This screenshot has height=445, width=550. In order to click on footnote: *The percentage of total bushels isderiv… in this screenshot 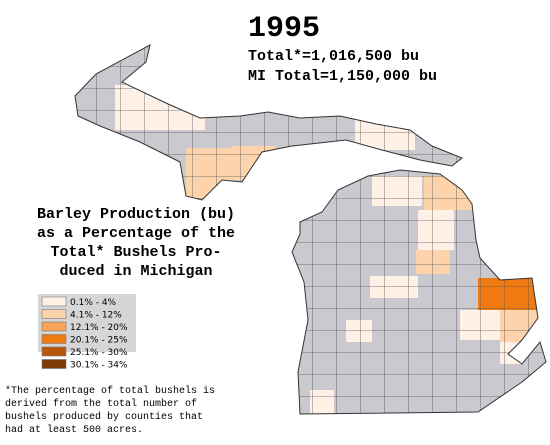, I will do `click(110, 410)`.